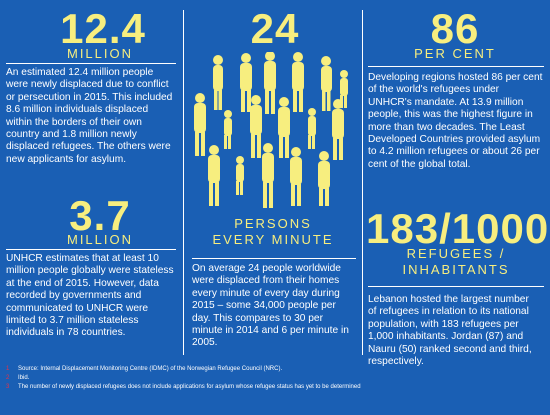 The width and height of the screenshot is (550, 415). Describe the element at coordinates (271, 130) in the screenshot. I see `people-silhouettes-icon` at that location.